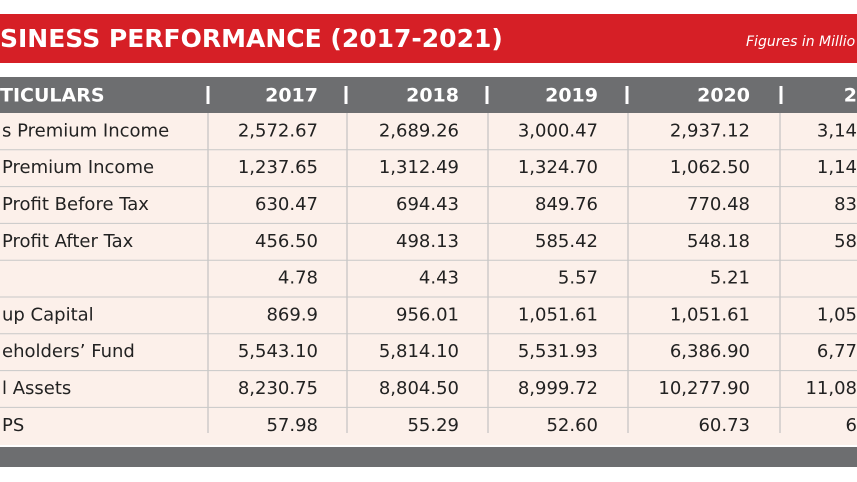 Image resolution: width=857 pixels, height=482 pixels. Describe the element at coordinates (292, 314) in the screenshot. I see `cell-value: 869.9` at that location.